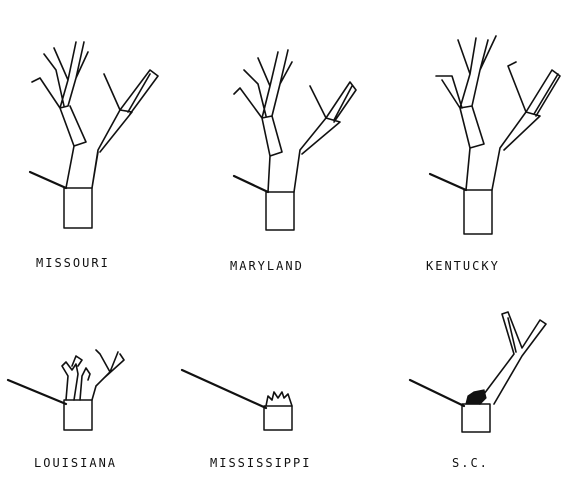 The image size is (567, 480). I want to click on trunk-missouri, so click(78, 208).